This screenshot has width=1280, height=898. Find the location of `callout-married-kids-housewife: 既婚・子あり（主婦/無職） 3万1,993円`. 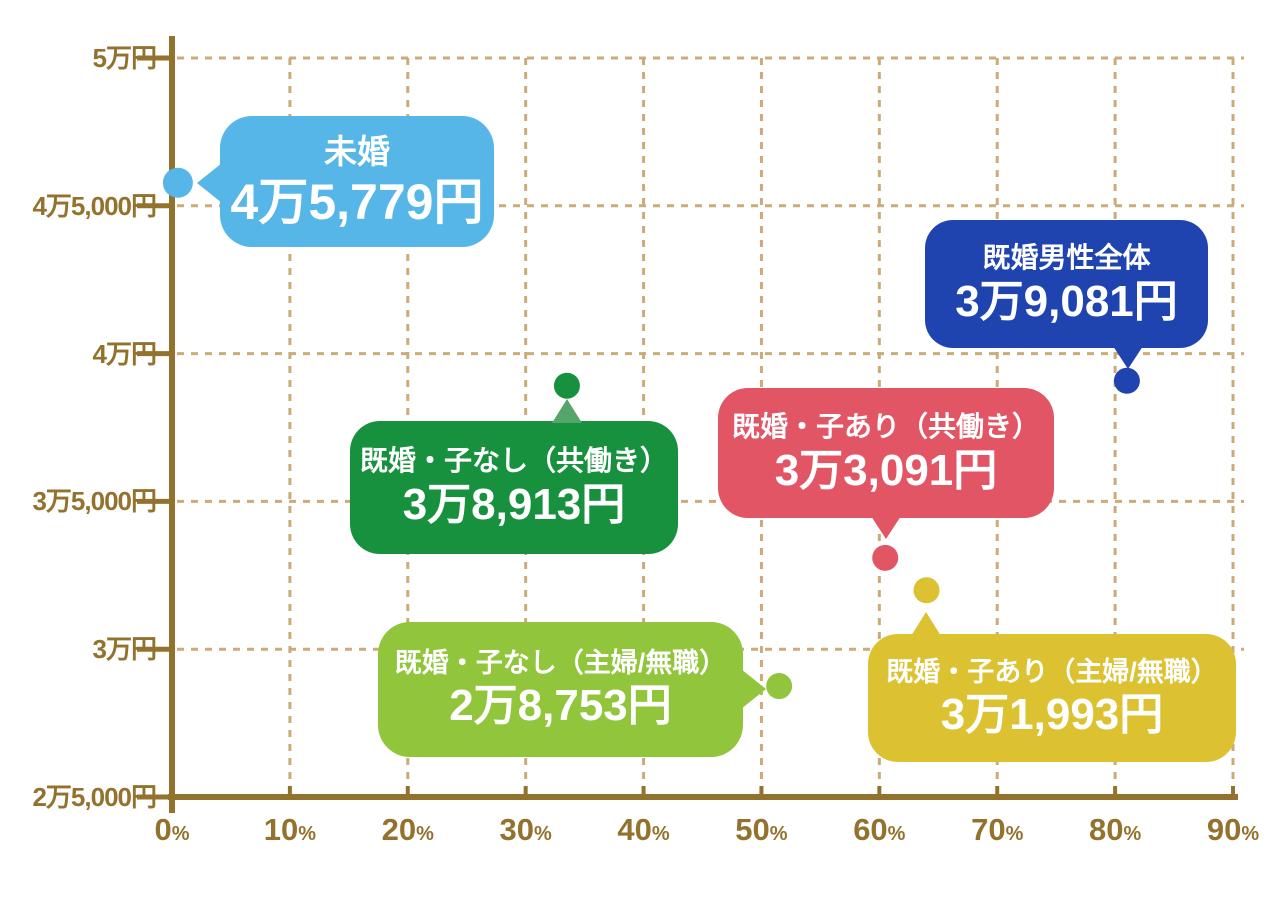

callout-married-kids-housewife: 既婚・子あり（主婦/無職） 3万1,993円 is located at coordinates (1052, 687).